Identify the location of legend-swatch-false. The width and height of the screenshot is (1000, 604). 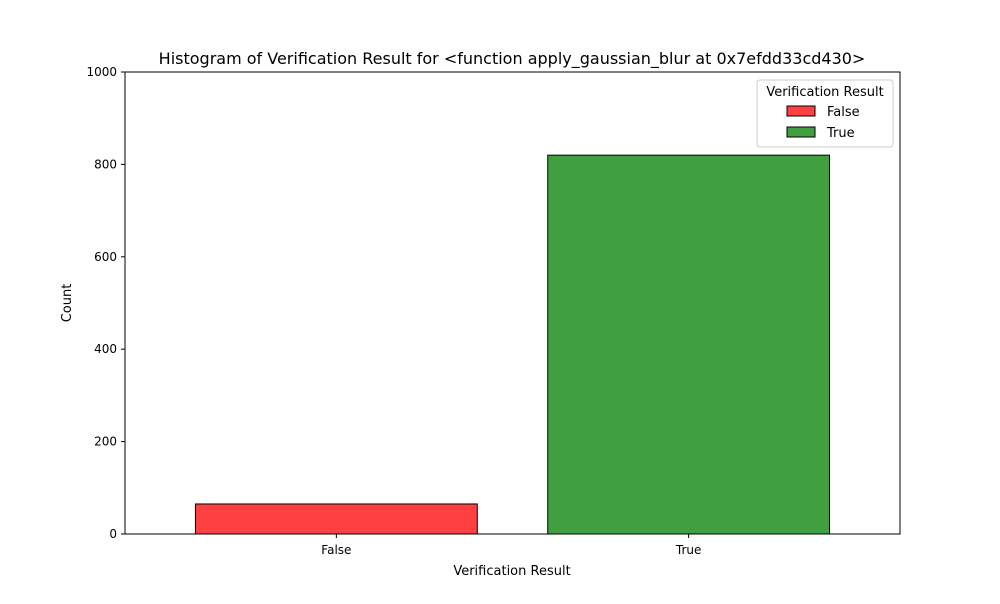
(801, 111).